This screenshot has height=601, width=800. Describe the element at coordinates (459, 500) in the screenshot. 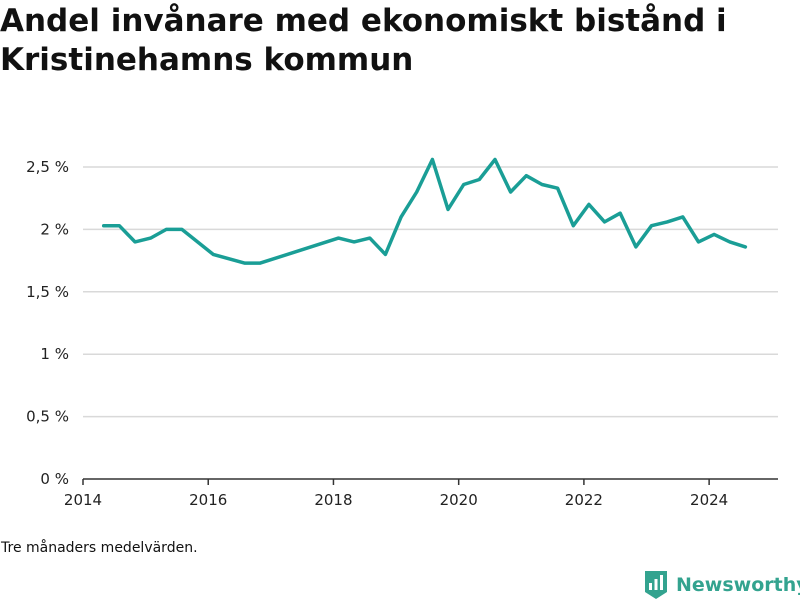

I see `x-tick-label: 2020` at that location.